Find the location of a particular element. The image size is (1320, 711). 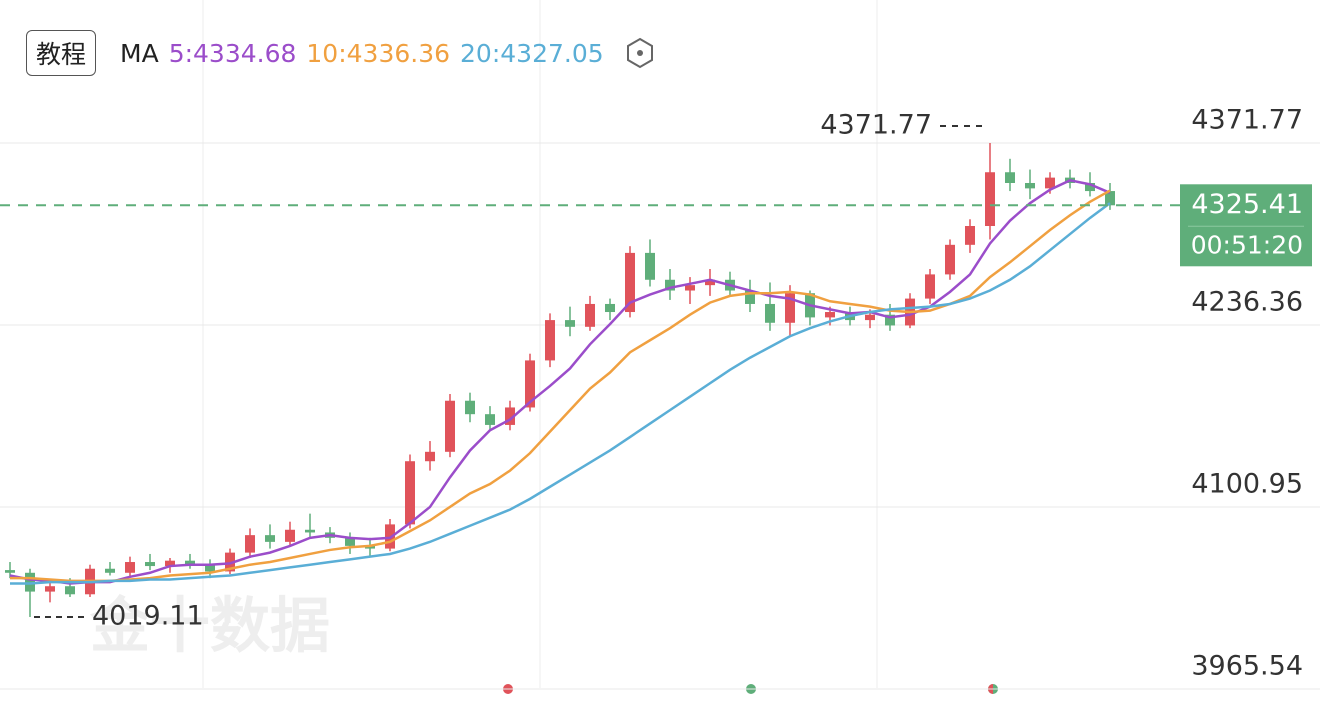

y-tick-label: 4100.95 is located at coordinates (1247, 483).